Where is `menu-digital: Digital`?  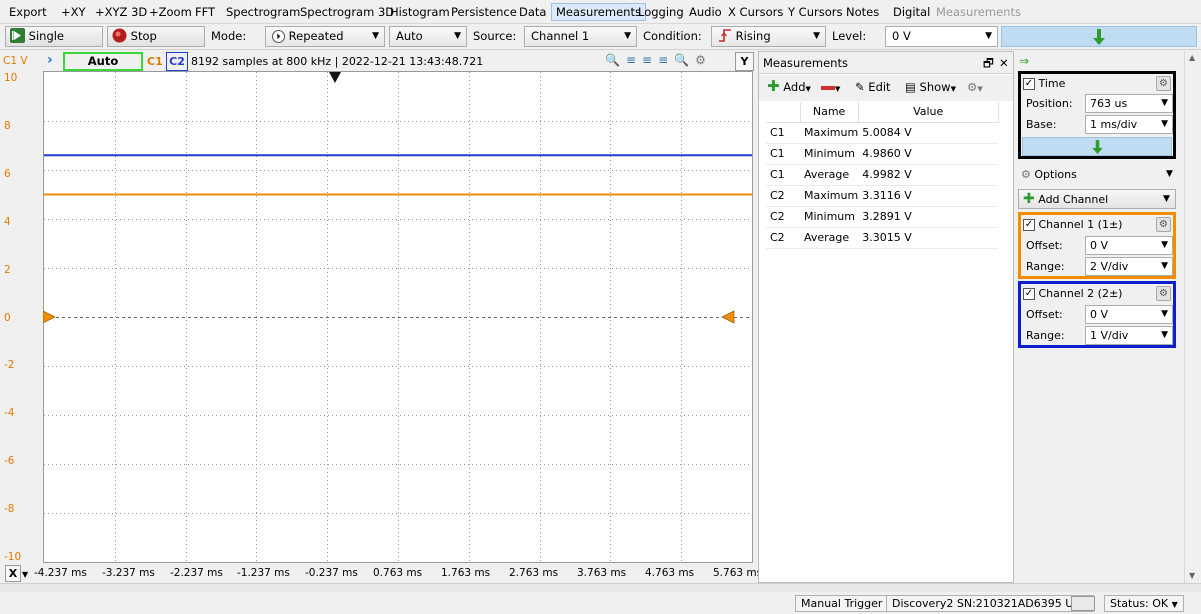
menu-digital: Digital is located at coordinates (912, 12).